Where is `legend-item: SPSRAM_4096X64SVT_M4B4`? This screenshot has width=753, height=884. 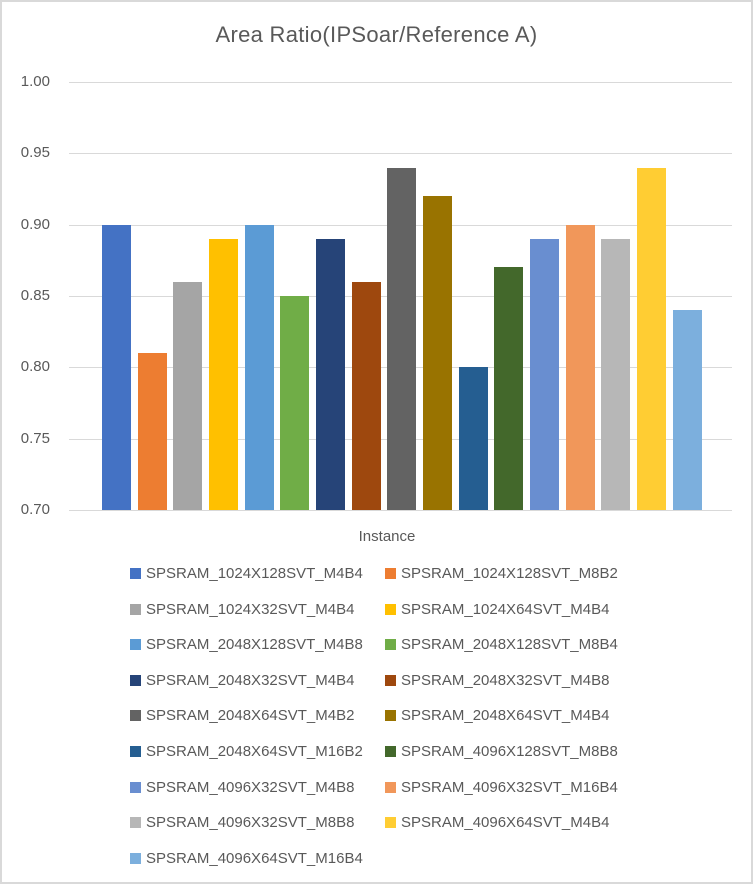 legend-item: SPSRAM_4096X64SVT_M4B4 is located at coordinates (497, 822).